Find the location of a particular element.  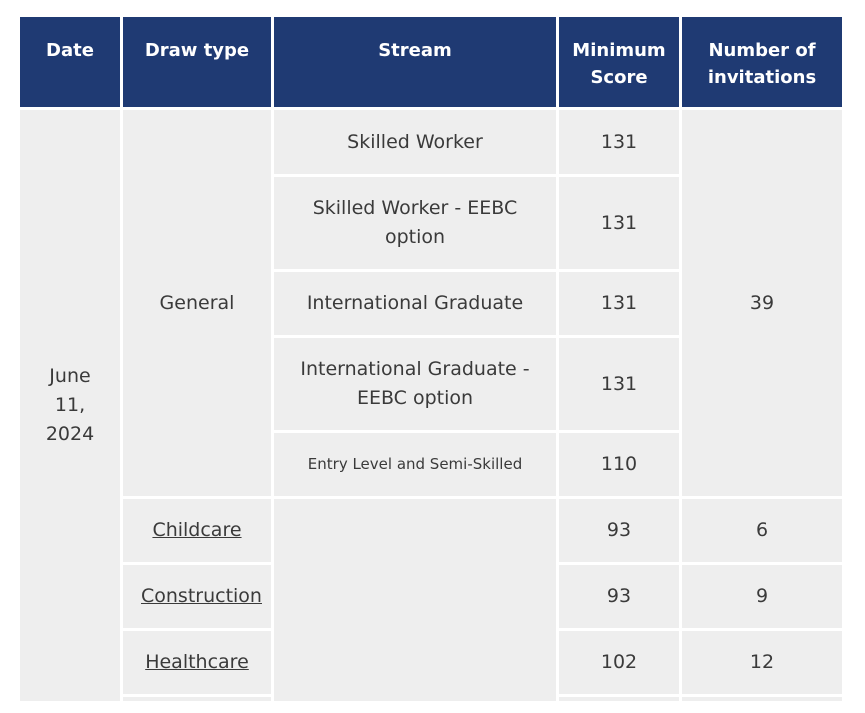

stream-cell: Skilled Worker - EEBC option is located at coordinates (415, 223).